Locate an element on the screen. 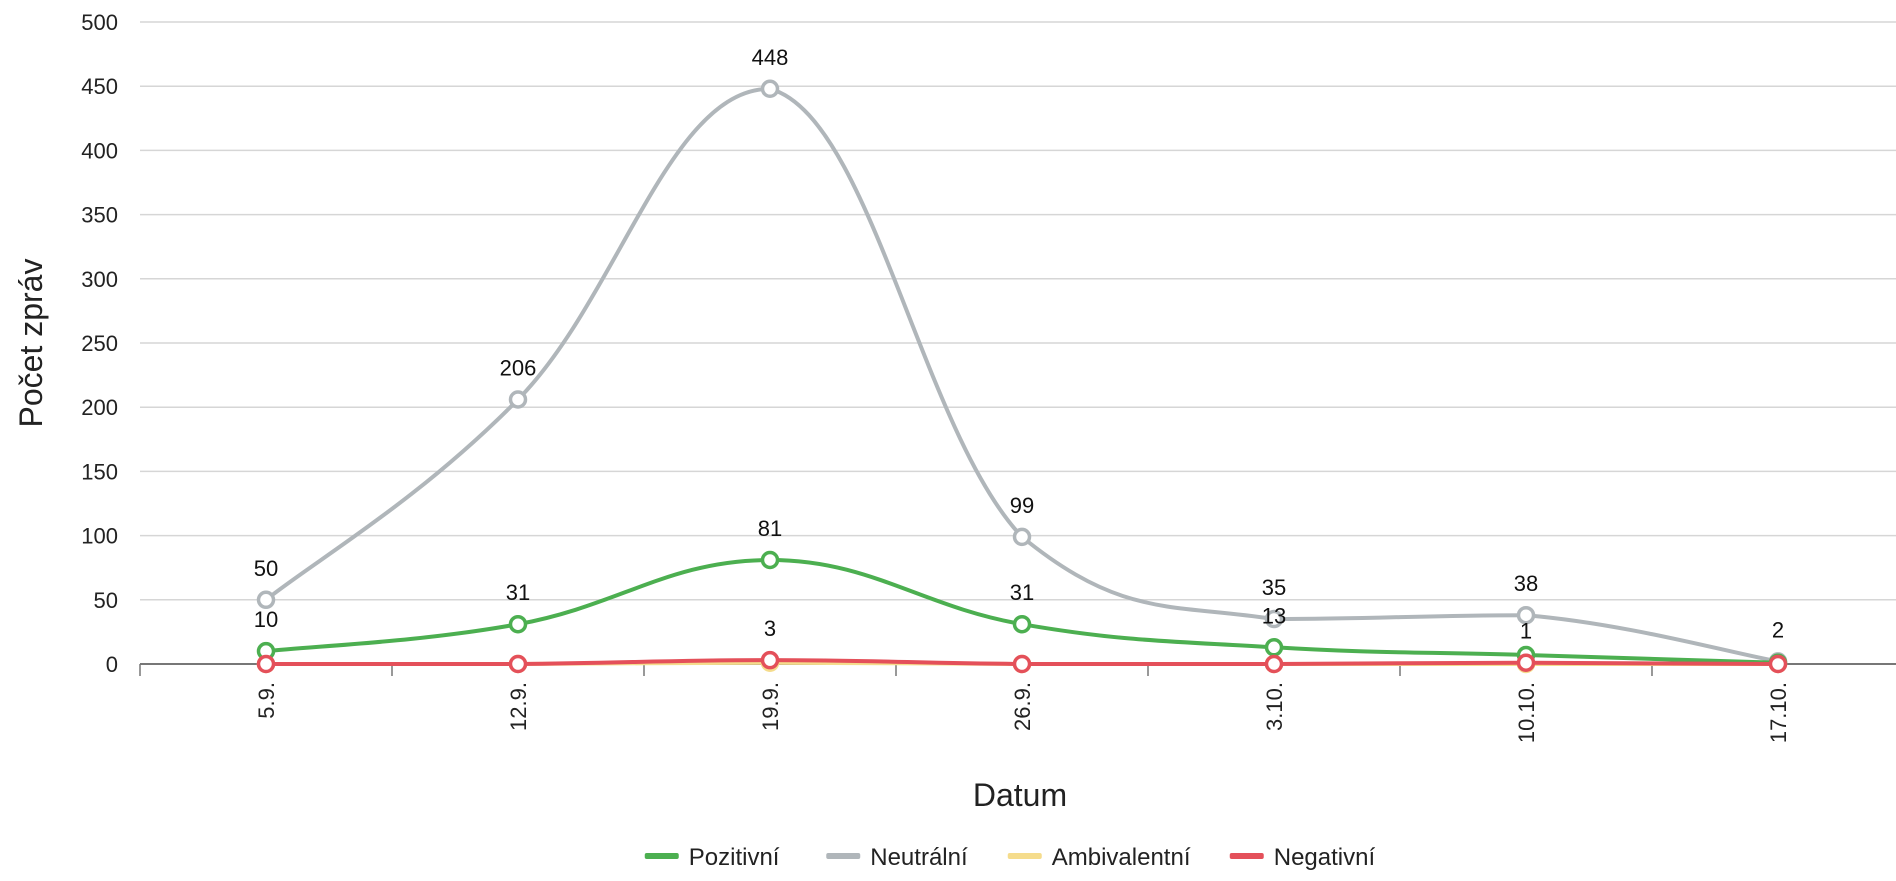 The width and height of the screenshot is (1896, 881). x-tick-label: 19.9. is located at coordinates (770, 706).